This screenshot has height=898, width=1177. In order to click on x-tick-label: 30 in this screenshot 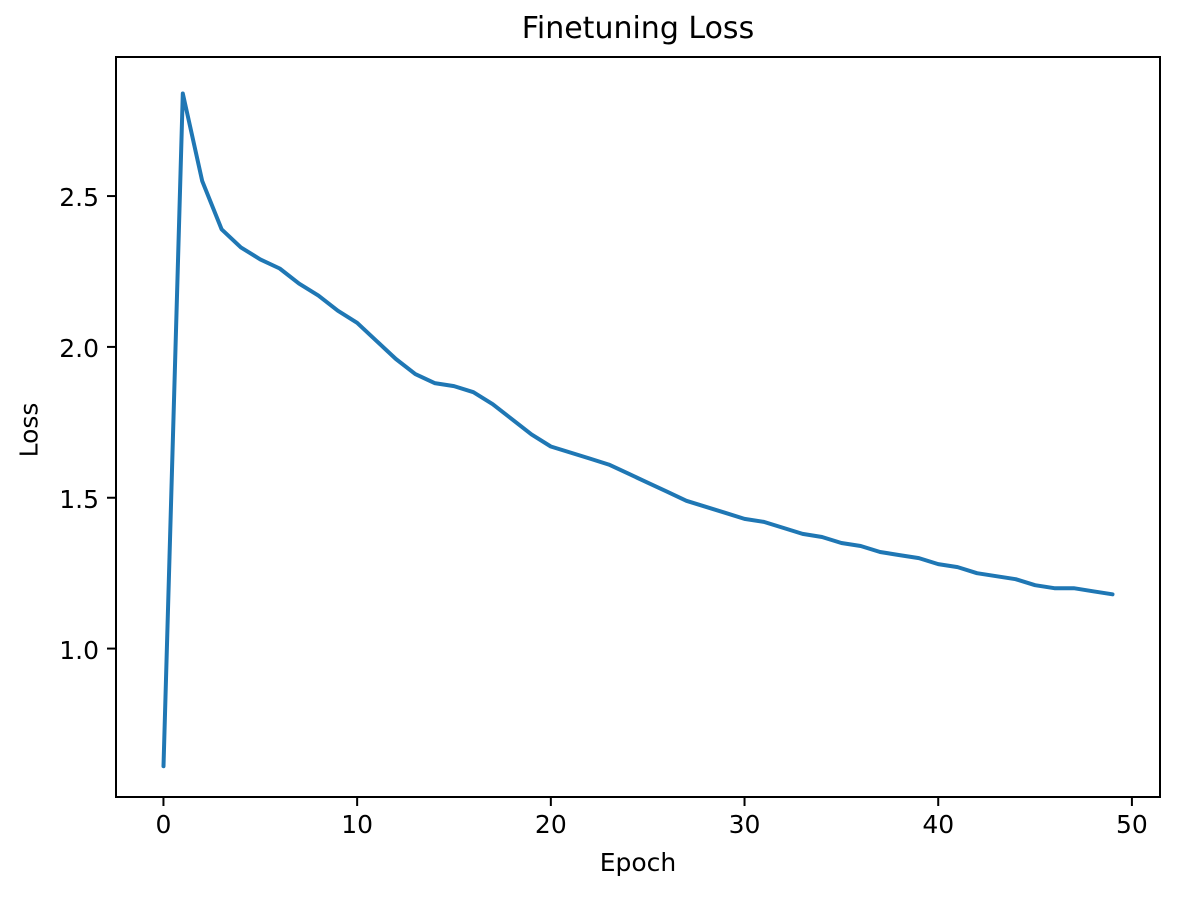, I will do `click(744, 824)`.